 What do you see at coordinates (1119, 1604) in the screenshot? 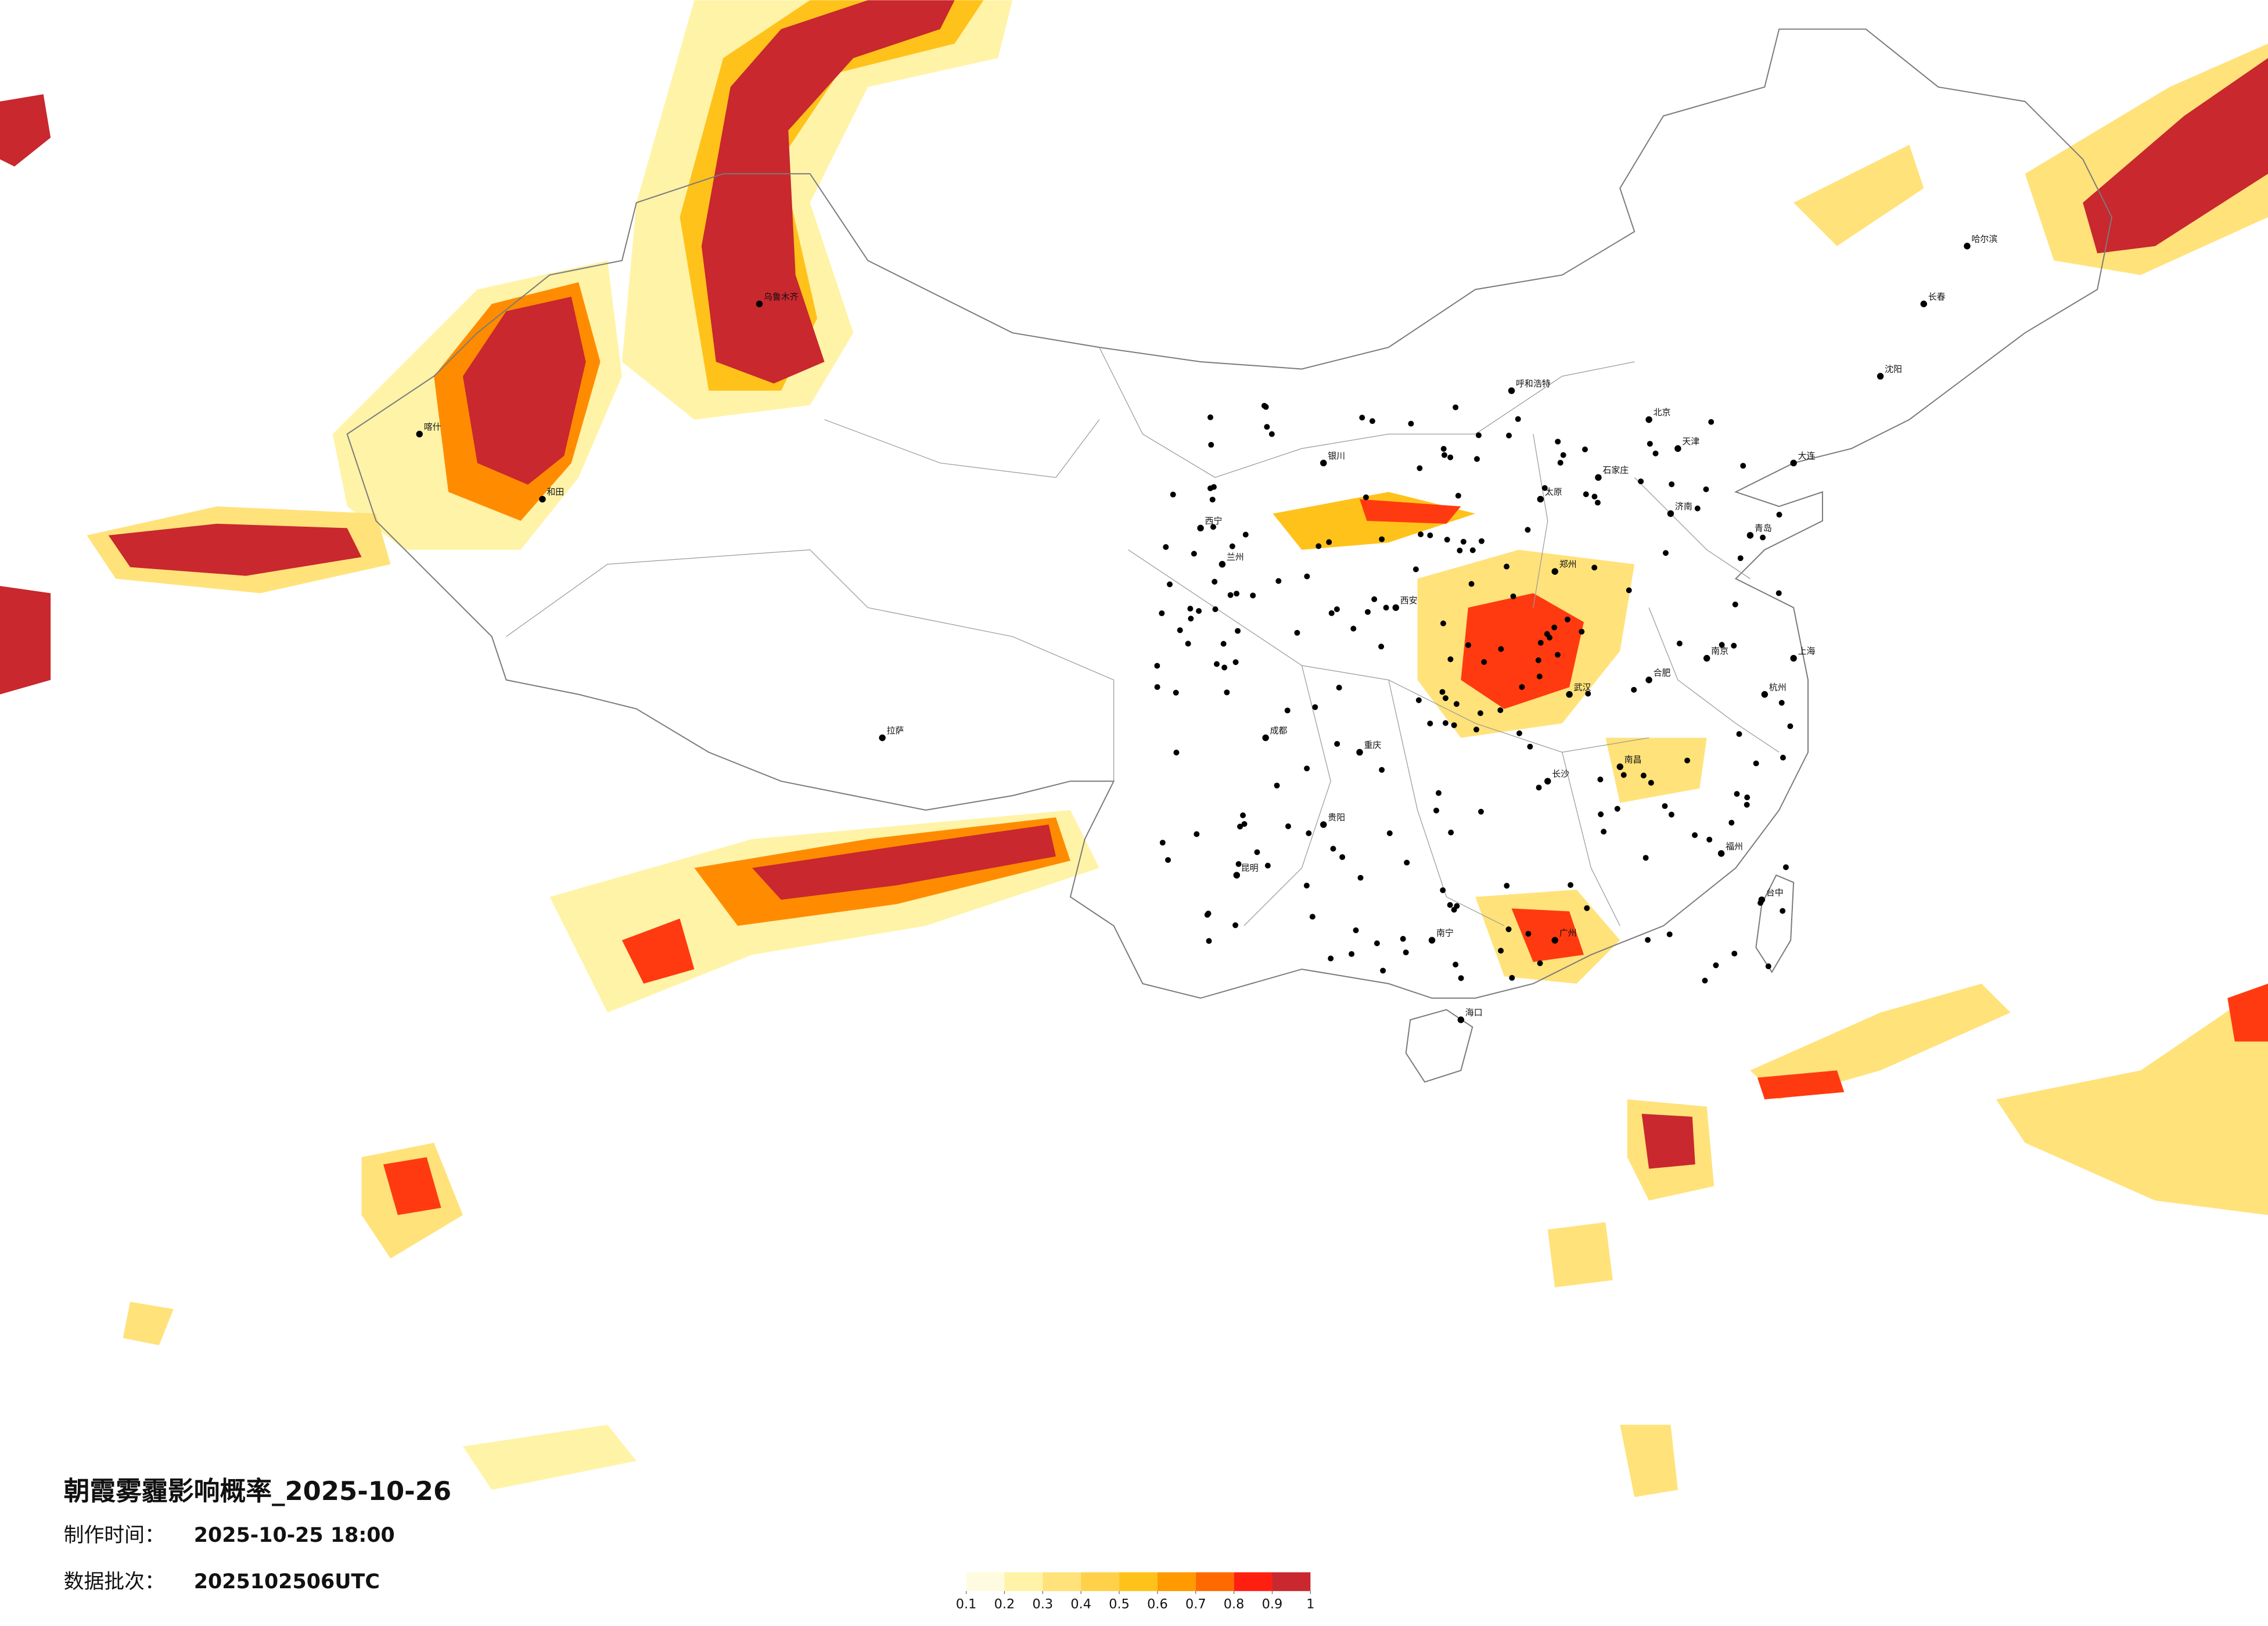
I see `colorbar-tick-label: 0.5` at bounding box center [1119, 1604].